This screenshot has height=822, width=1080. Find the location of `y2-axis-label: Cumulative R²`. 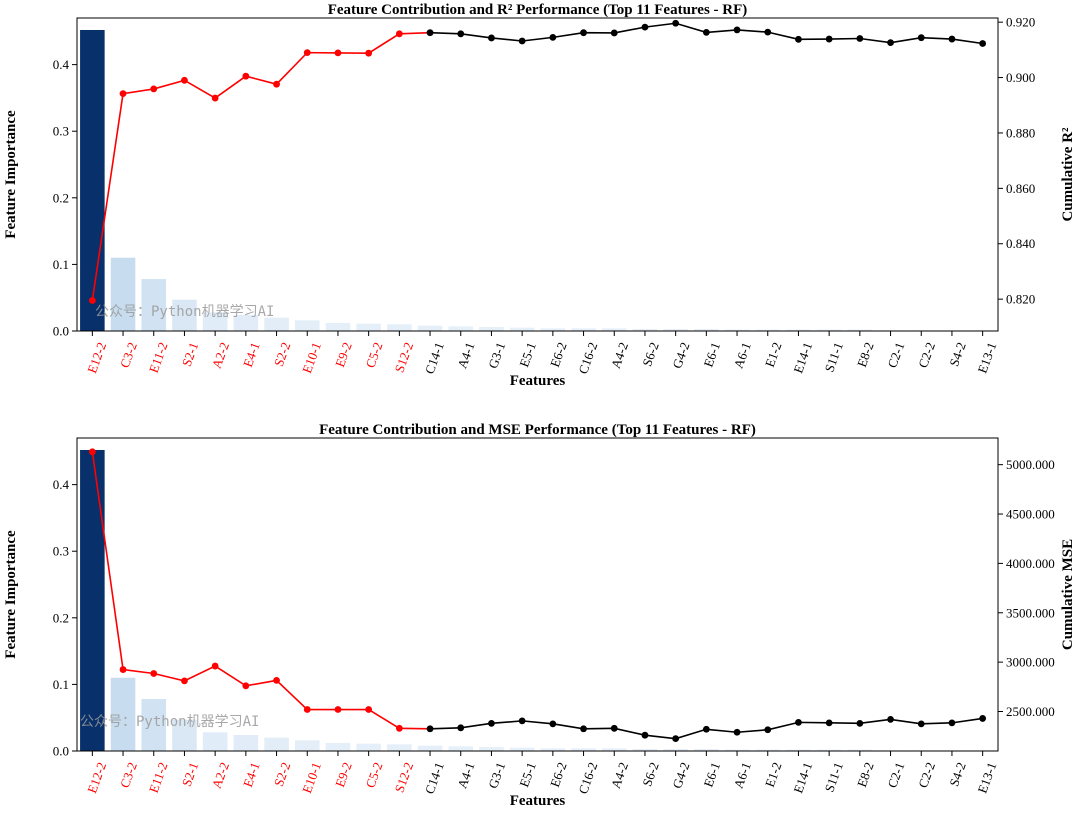

y2-axis-label: Cumulative R² is located at coordinates (1068, 174).